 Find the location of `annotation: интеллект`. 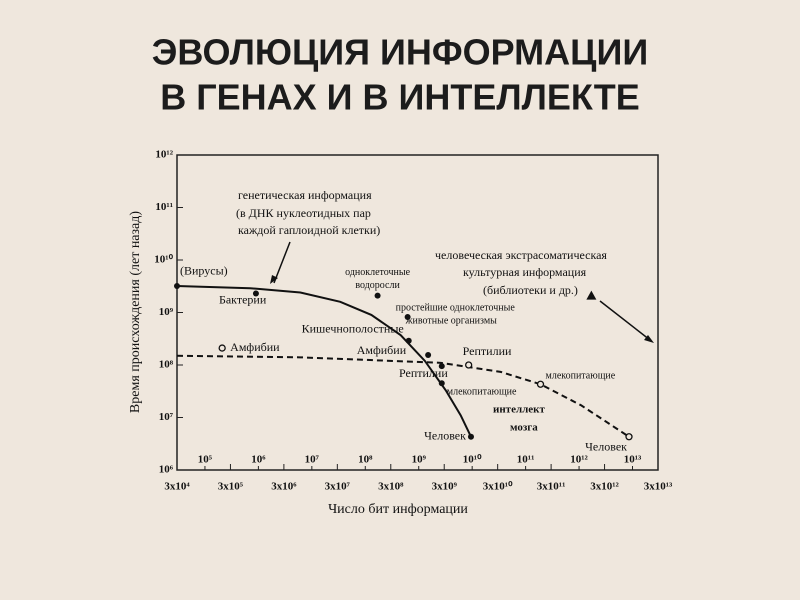

annotation: интеллект is located at coordinates (519, 410).